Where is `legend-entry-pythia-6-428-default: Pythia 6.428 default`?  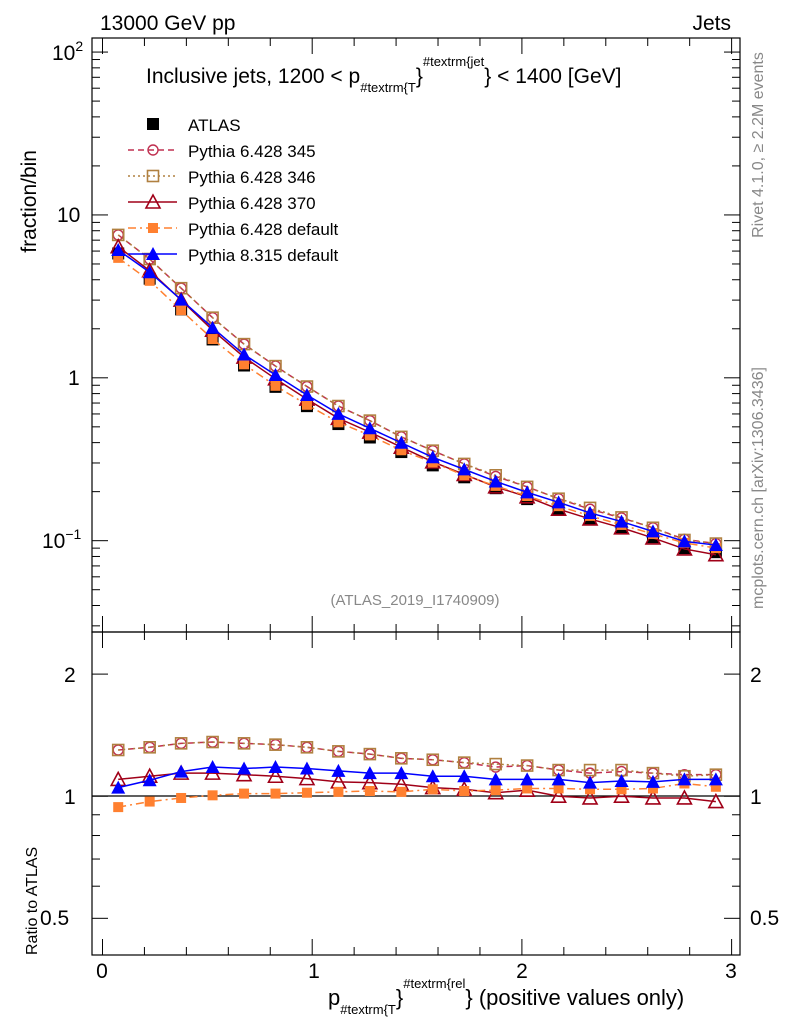 legend-entry-pythia-6-428-default: Pythia 6.428 default is located at coordinates (233, 229).